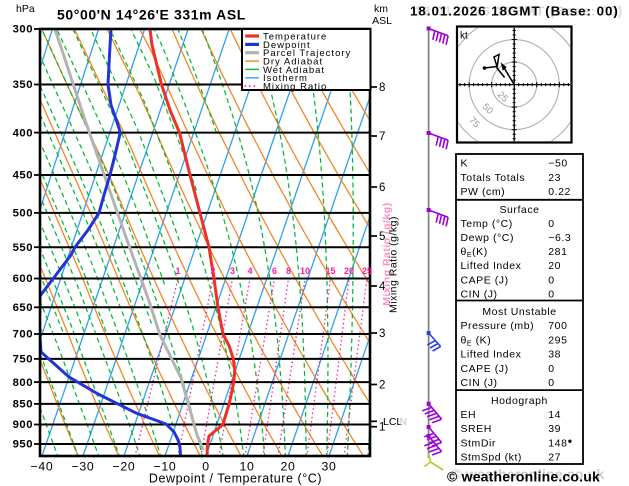 The width and height of the screenshot is (629, 486). I want to click on svg-text: 650, so click(23, 308).